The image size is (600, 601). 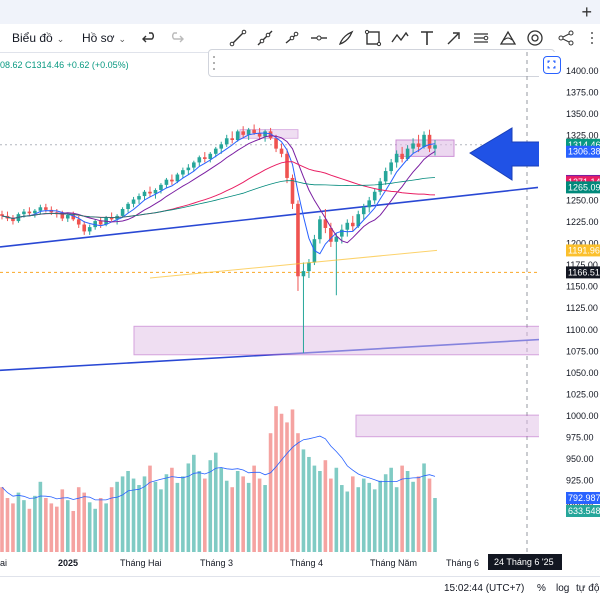 I want to click on long-position-icon, so click(x=481, y=38).